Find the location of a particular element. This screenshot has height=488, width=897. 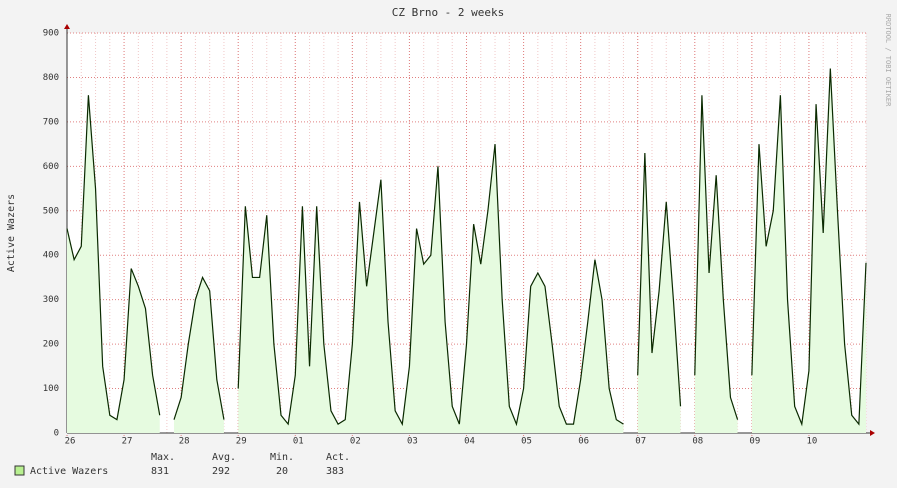

y-arrow is located at coordinates (67, 26).